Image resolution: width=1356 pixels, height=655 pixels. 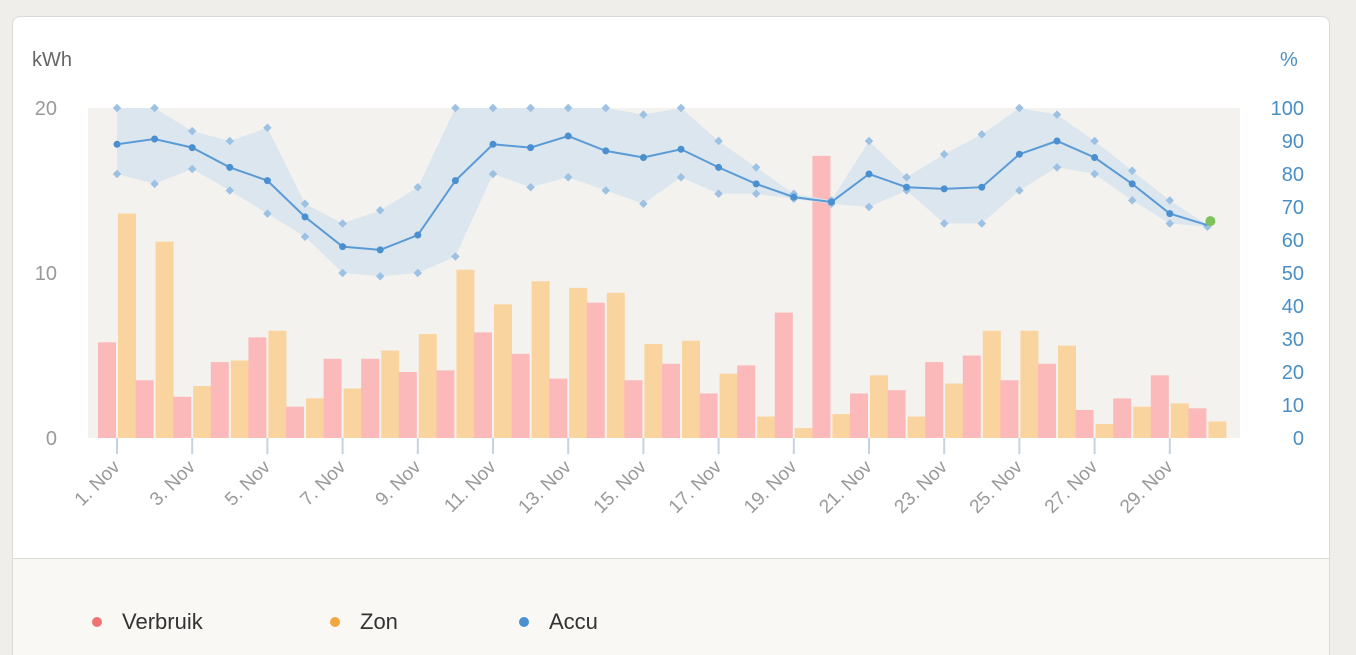 I want to click on x-tick-label: 23. Nov, so click(x=922, y=487).